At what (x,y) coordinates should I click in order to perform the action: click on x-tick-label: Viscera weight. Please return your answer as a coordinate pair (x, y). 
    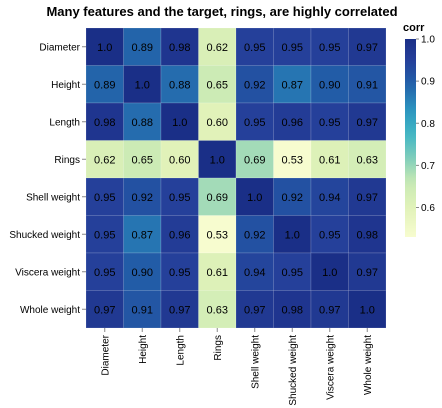
    Looking at the image, I should click on (330, 367).